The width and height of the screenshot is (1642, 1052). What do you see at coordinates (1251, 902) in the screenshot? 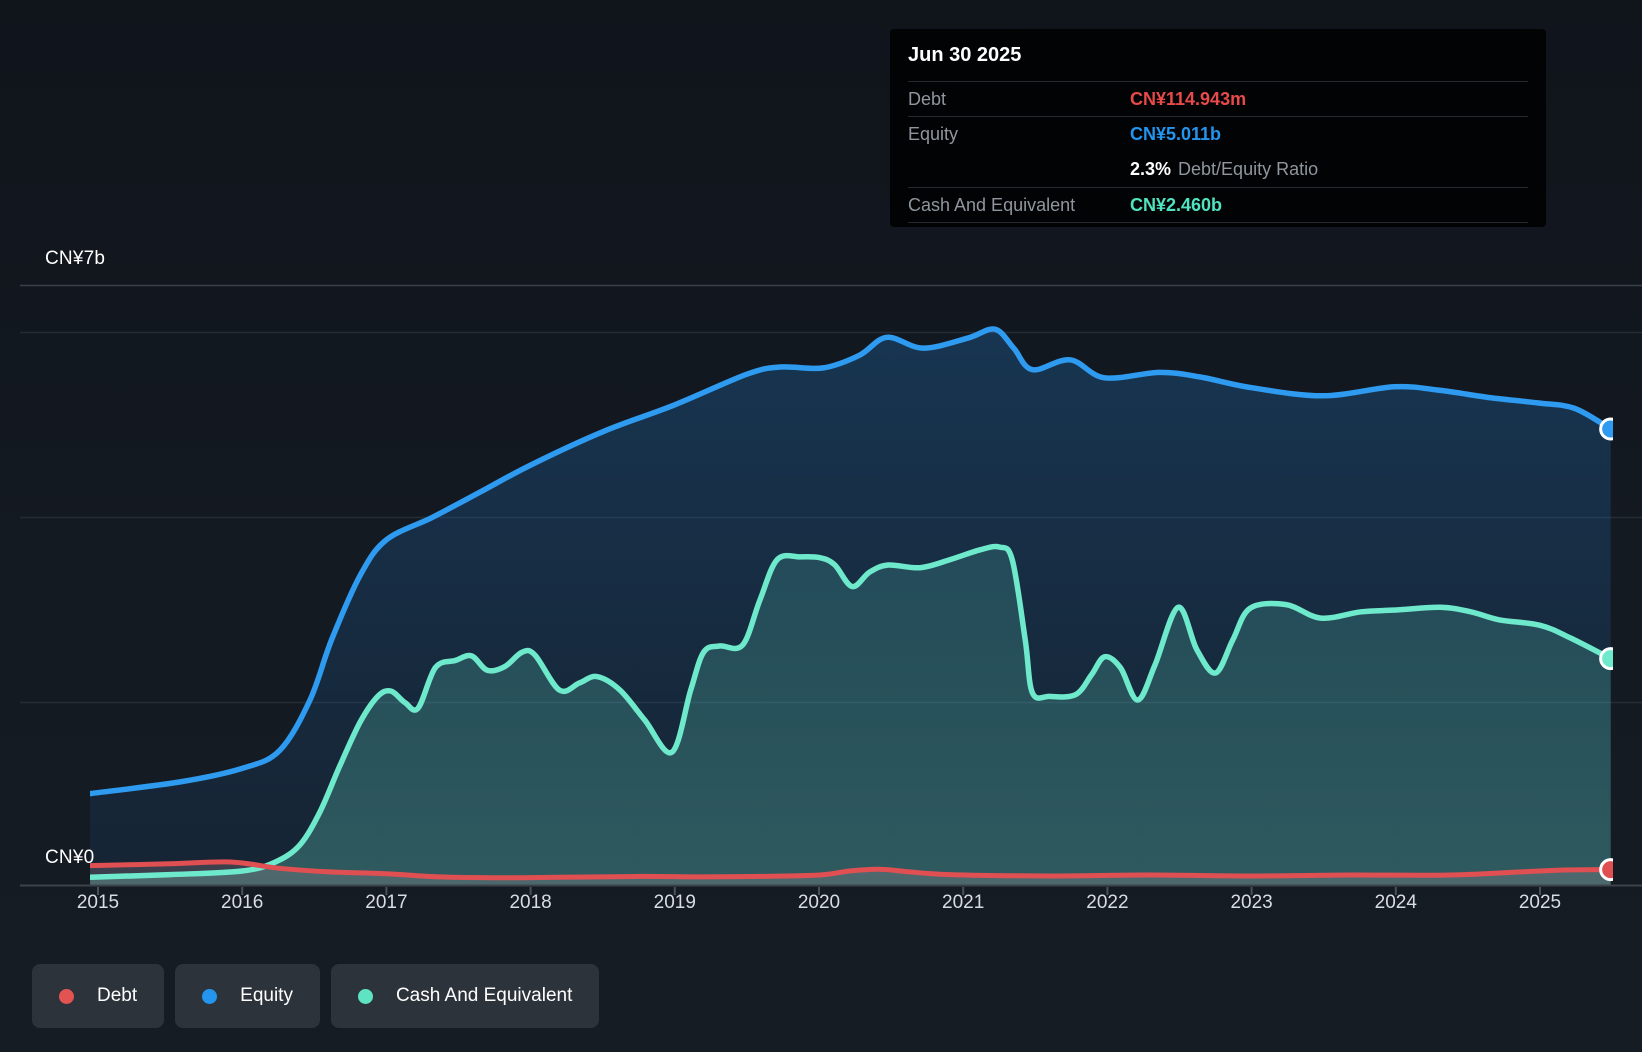
I see `x-axis-label-2023: 2023` at bounding box center [1251, 902].